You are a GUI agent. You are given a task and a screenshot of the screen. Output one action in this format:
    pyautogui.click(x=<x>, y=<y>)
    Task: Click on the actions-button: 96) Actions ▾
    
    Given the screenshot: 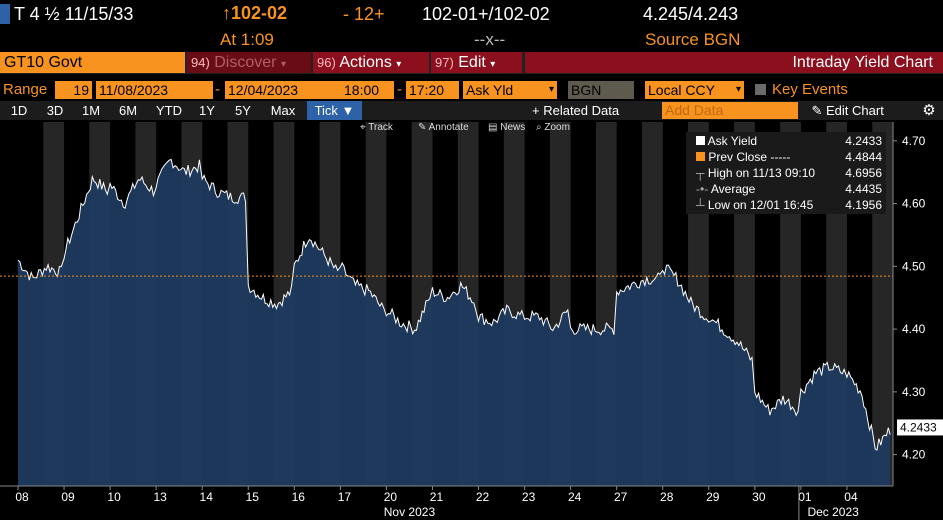 What is the action you would take?
    pyautogui.click(x=371, y=62)
    